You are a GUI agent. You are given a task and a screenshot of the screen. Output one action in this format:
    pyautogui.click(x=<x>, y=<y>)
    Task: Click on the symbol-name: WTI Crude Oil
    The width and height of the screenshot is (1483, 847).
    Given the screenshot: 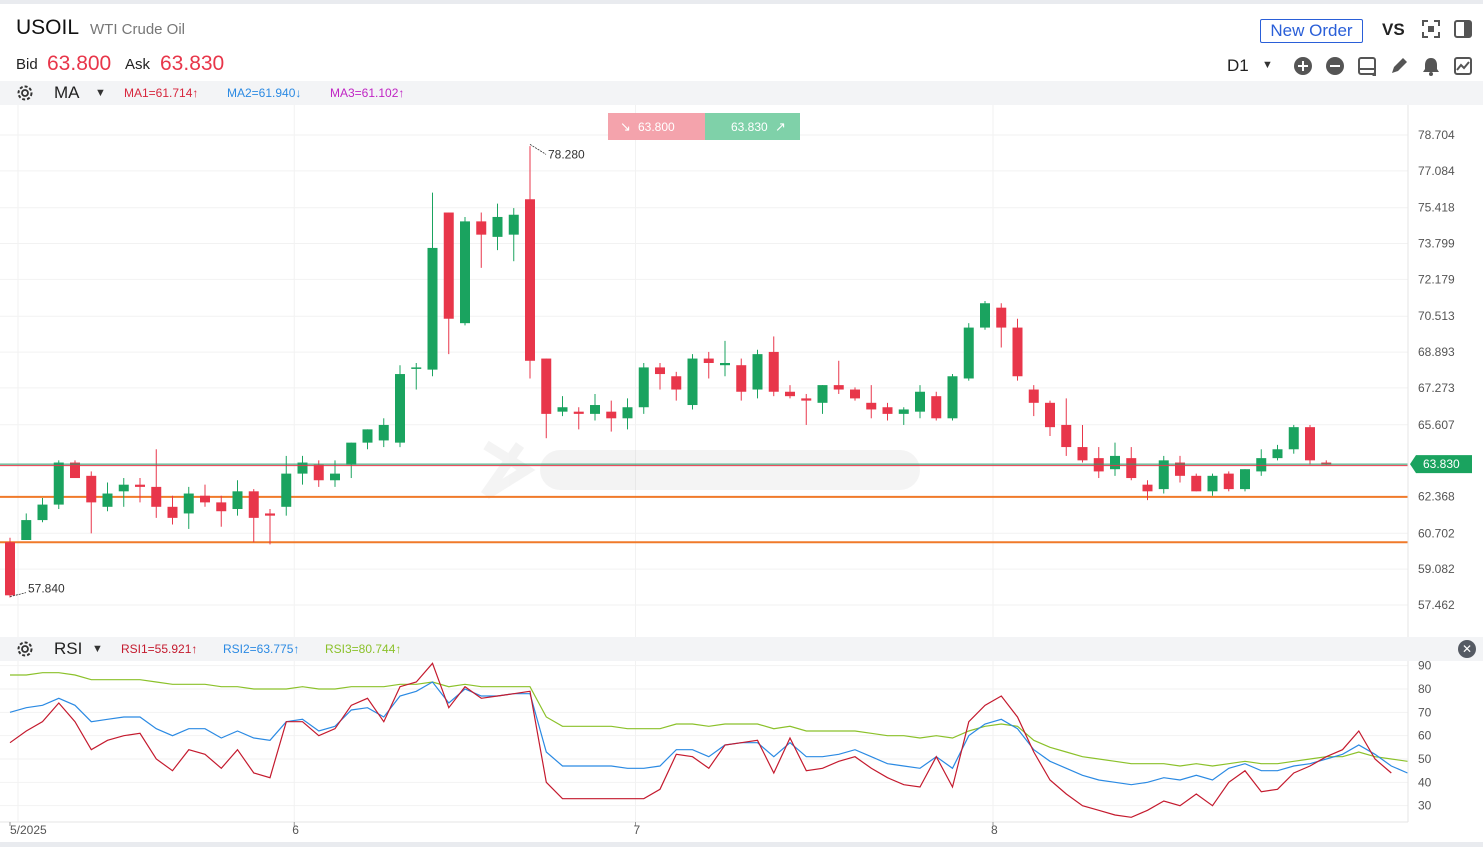 What is the action you would take?
    pyautogui.click(x=138, y=29)
    